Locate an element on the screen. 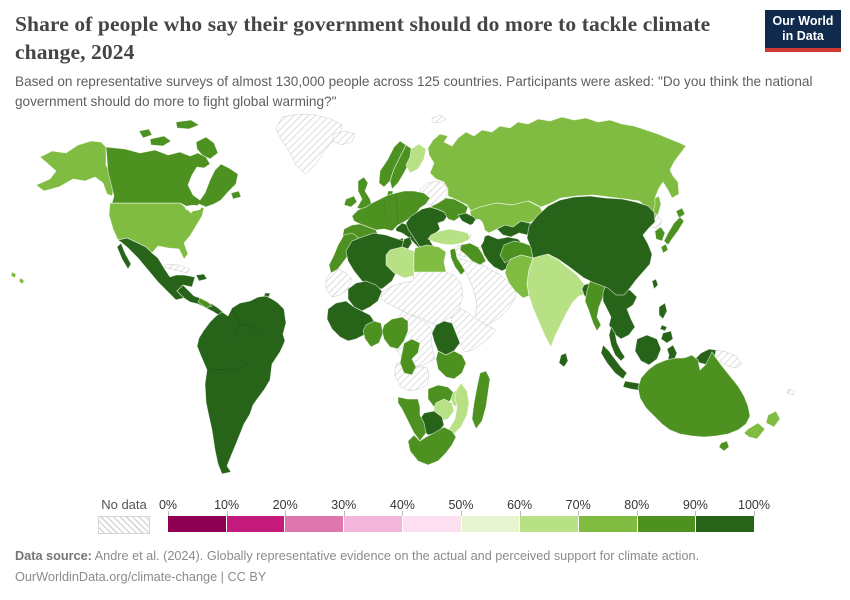  legend-tick-label: 0% is located at coordinates (168, 505).